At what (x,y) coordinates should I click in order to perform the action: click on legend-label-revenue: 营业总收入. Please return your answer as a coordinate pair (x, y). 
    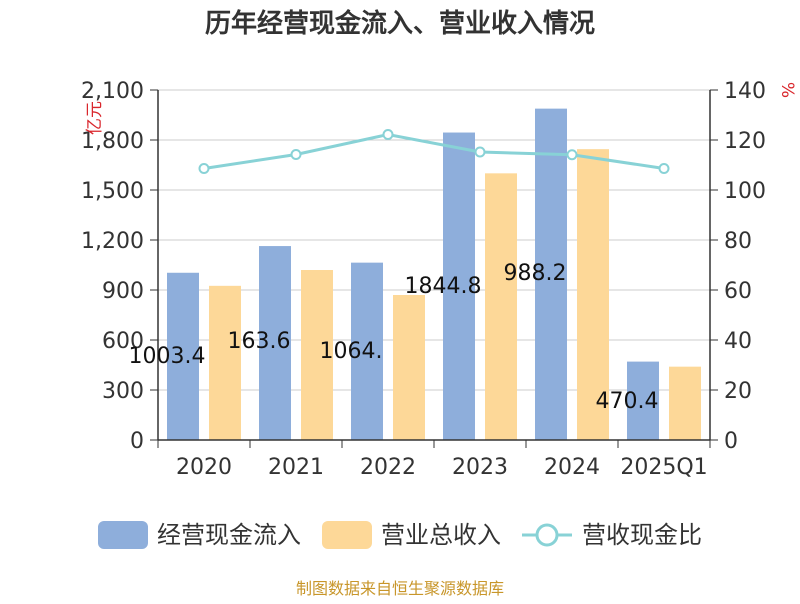
    Looking at the image, I should click on (441, 535).